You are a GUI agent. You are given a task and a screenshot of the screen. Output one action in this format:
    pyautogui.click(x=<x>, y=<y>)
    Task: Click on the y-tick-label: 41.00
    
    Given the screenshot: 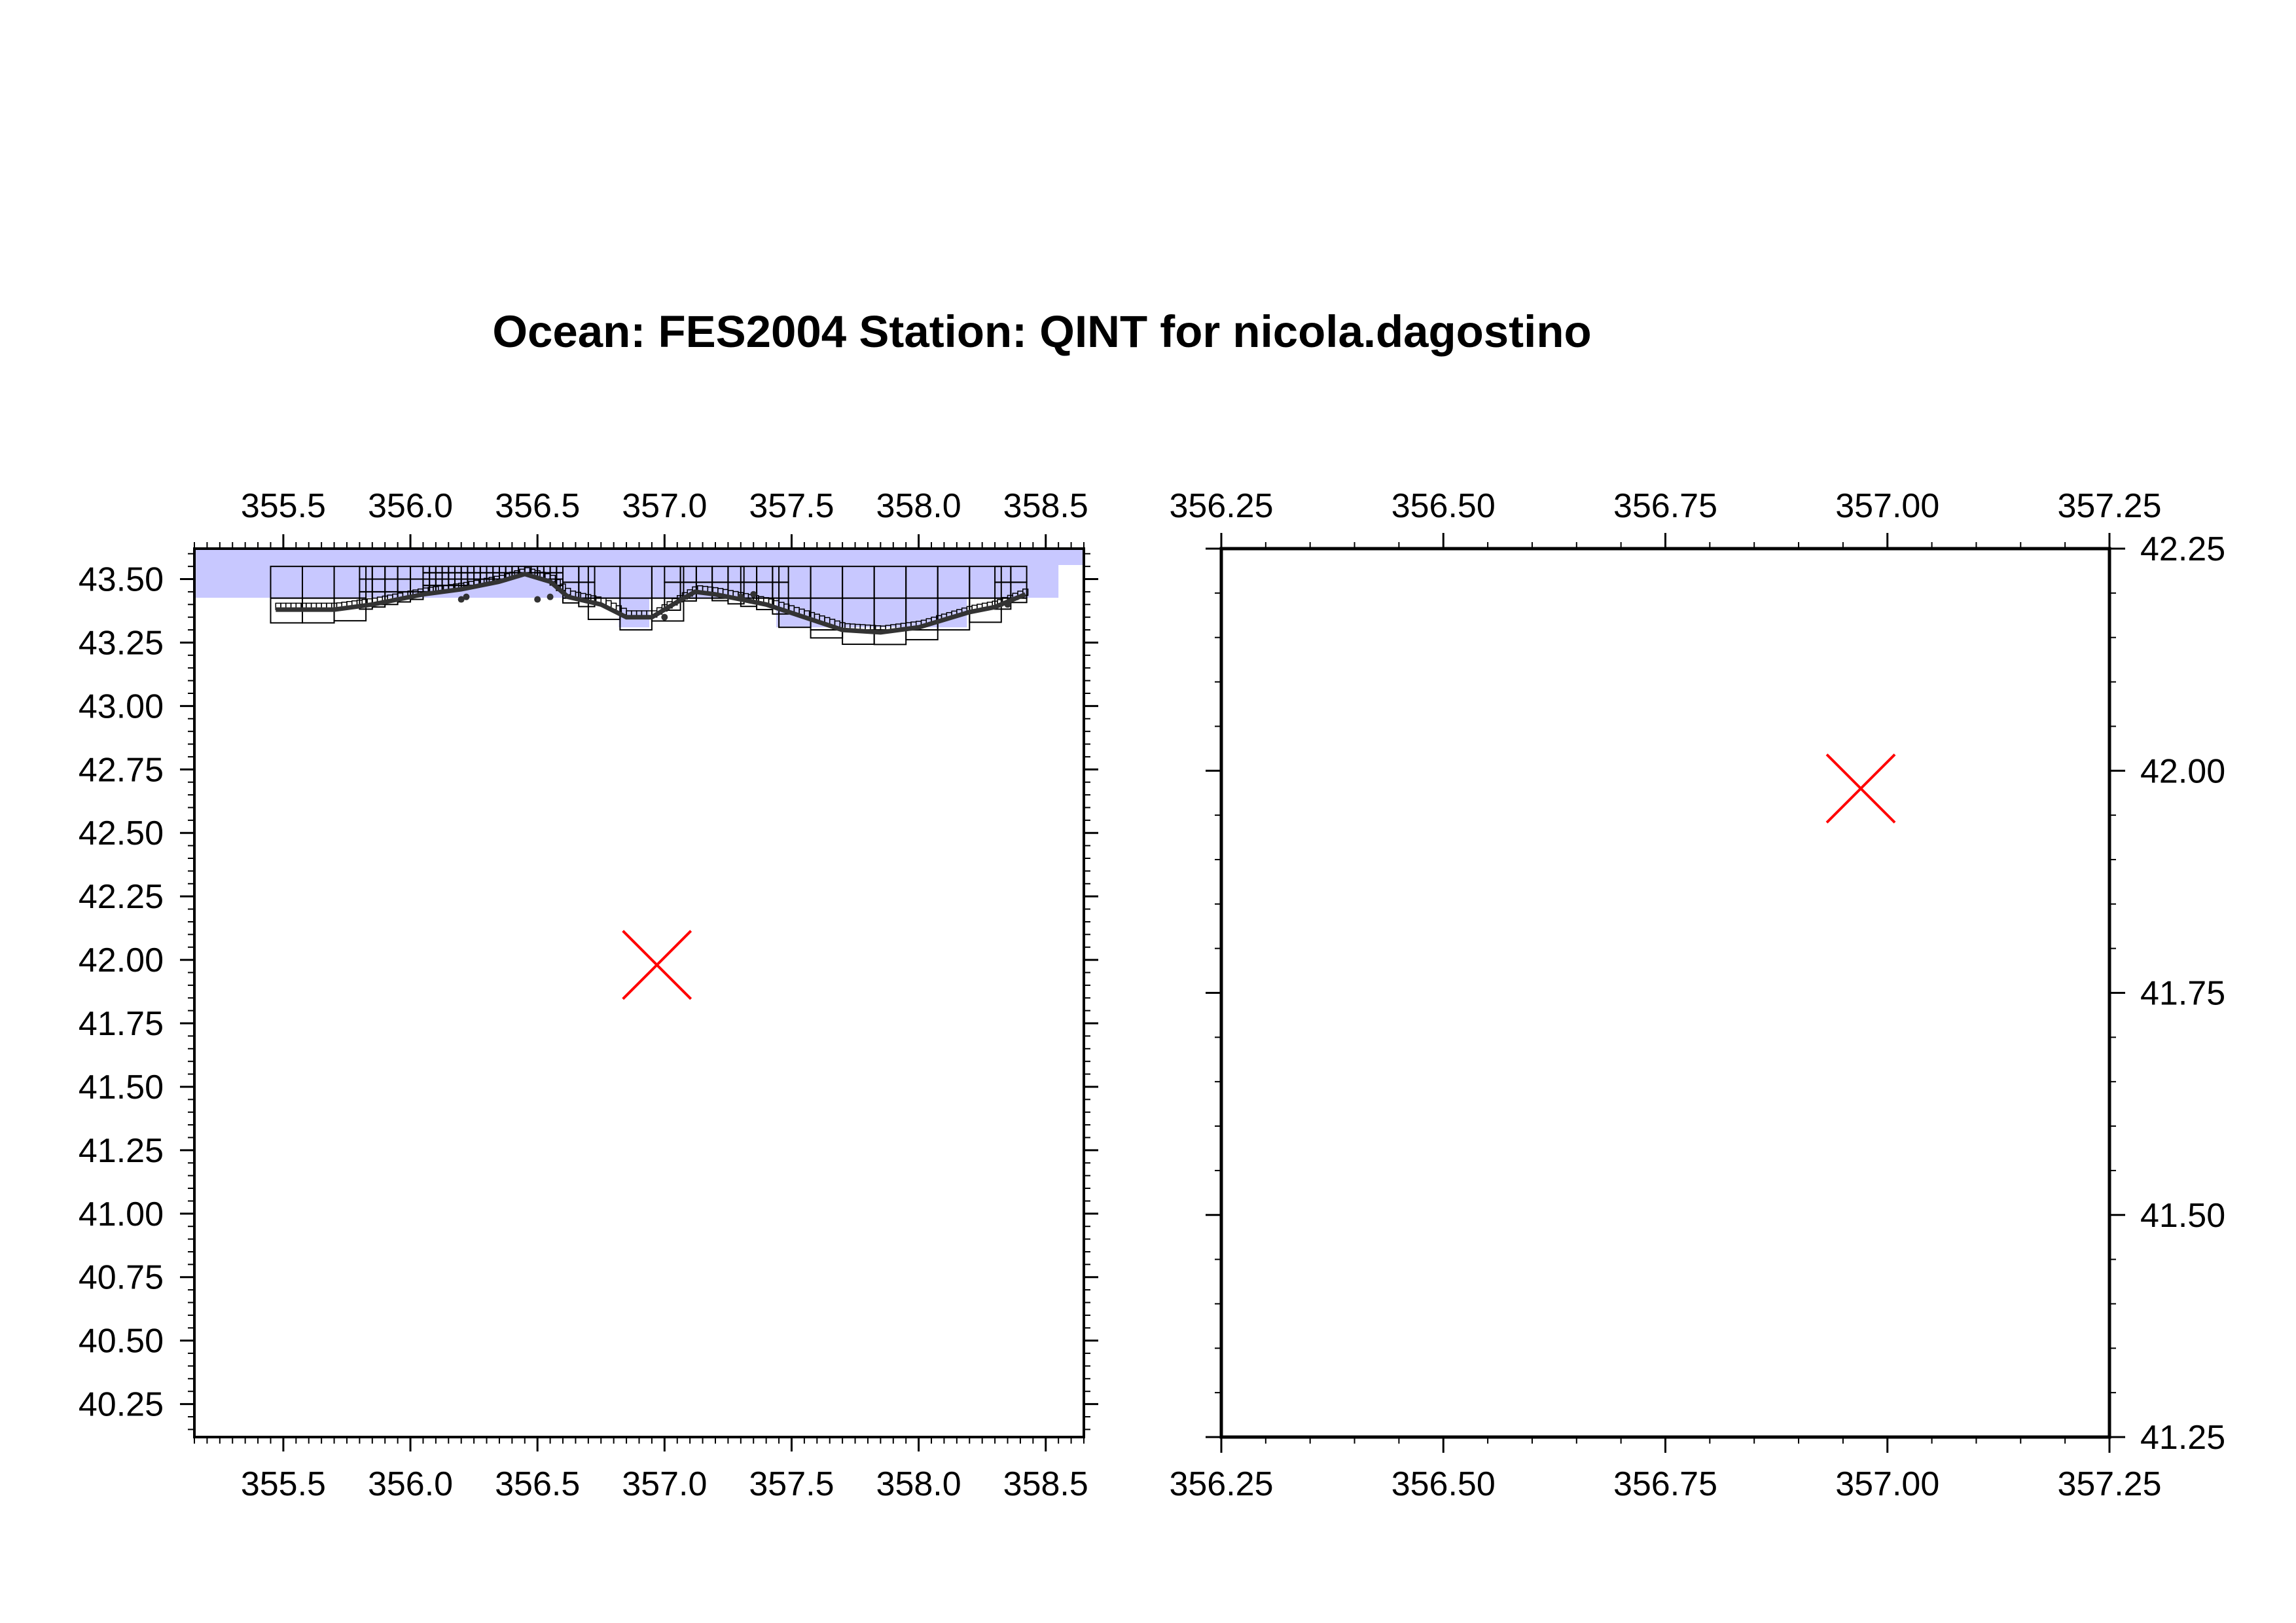 What is the action you would take?
    pyautogui.click(x=121, y=1214)
    